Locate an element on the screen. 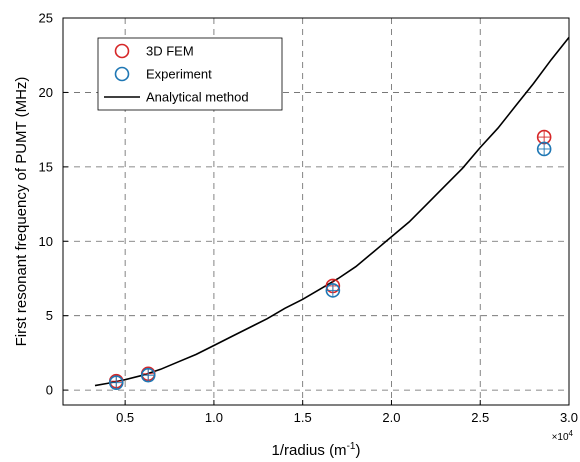 The height and width of the screenshot is (462, 580). x-tick-label: 0.5 is located at coordinates (125, 417).